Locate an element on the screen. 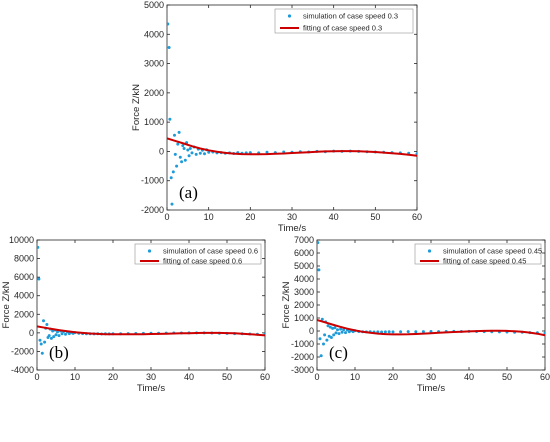 Image resolution: width=550 pixels, height=442 pixels. y-tick-label: 2000 is located at coordinates (24, 314).